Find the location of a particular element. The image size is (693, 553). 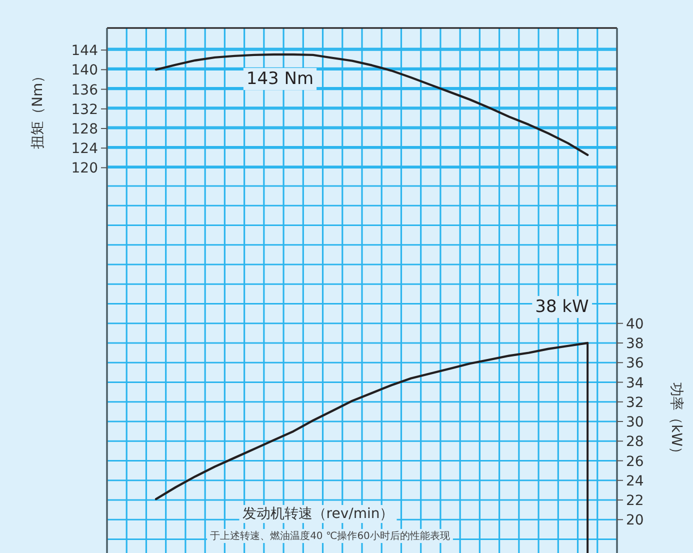

y2-tick-label: 38 is located at coordinates (635, 344).